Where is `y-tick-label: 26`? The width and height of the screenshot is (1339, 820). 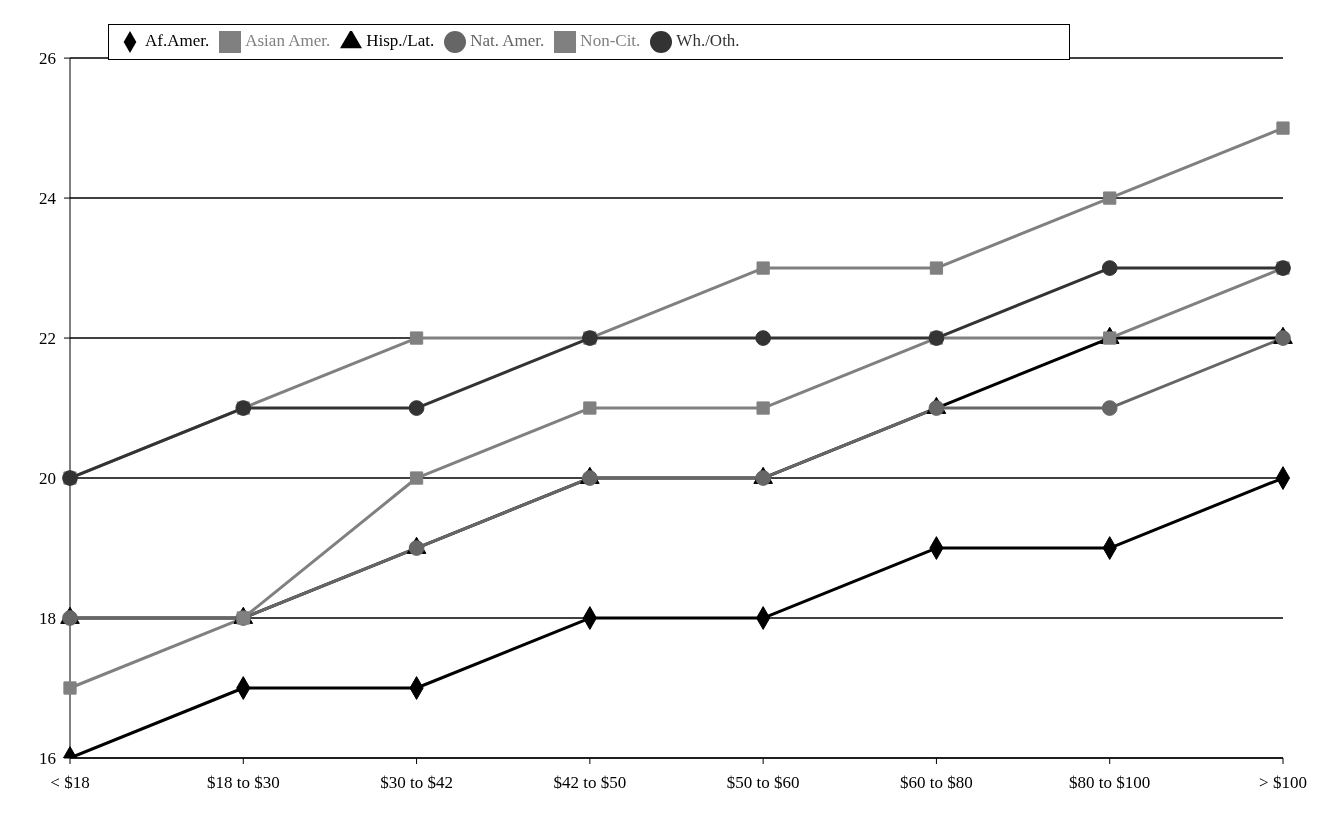 y-tick-label: 26 is located at coordinates (47, 59).